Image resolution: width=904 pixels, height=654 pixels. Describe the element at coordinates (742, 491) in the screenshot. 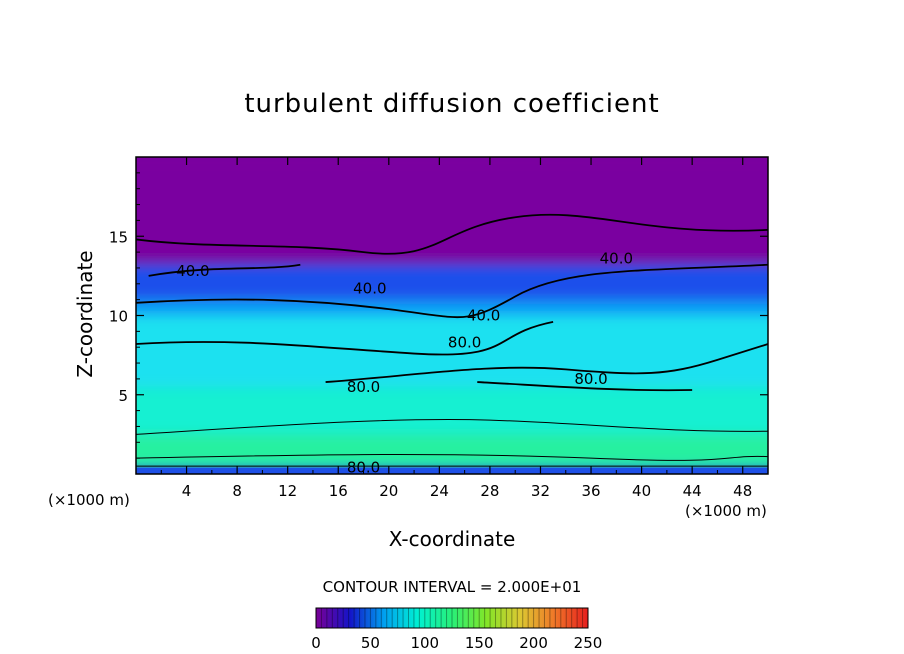

I see `x-tick-label: 48` at that location.